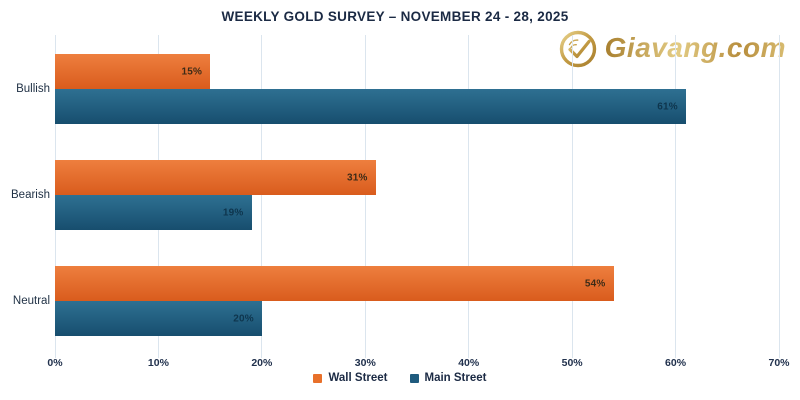  What do you see at coordinates (357, 177) in the screenshot?
I see `bar-value-label: 31%` at bounding box center [357, 177].